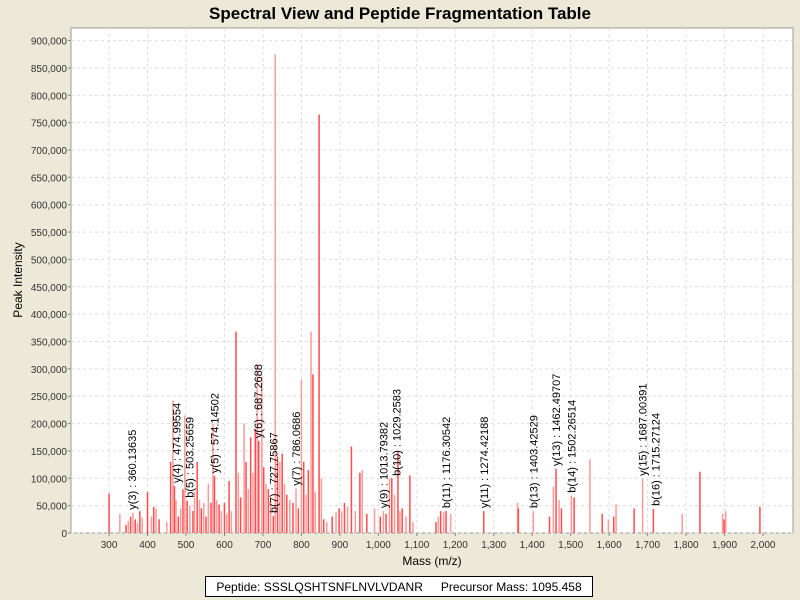 The height and width of the screenshot is (600, 800). Describe the element at coordinates (109, 545) in the screenshot. I see `x-tick-label: 300` at that location.